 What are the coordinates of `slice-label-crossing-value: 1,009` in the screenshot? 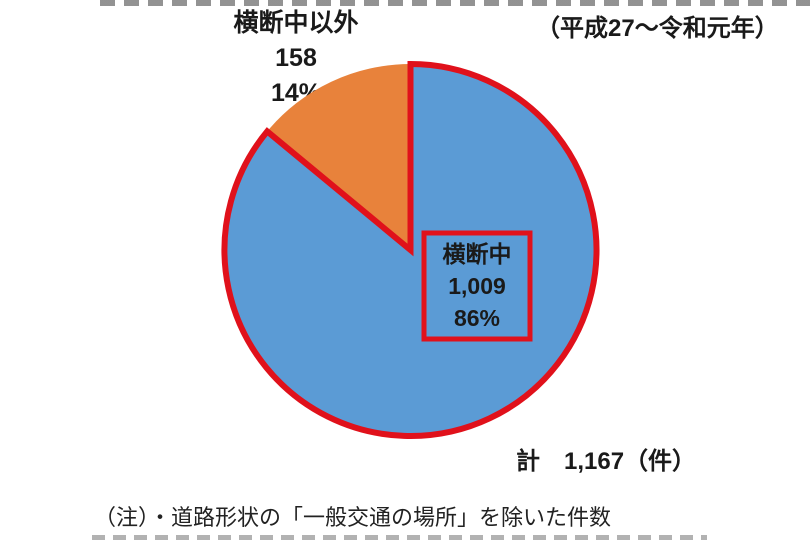 It's located at (477, 286).